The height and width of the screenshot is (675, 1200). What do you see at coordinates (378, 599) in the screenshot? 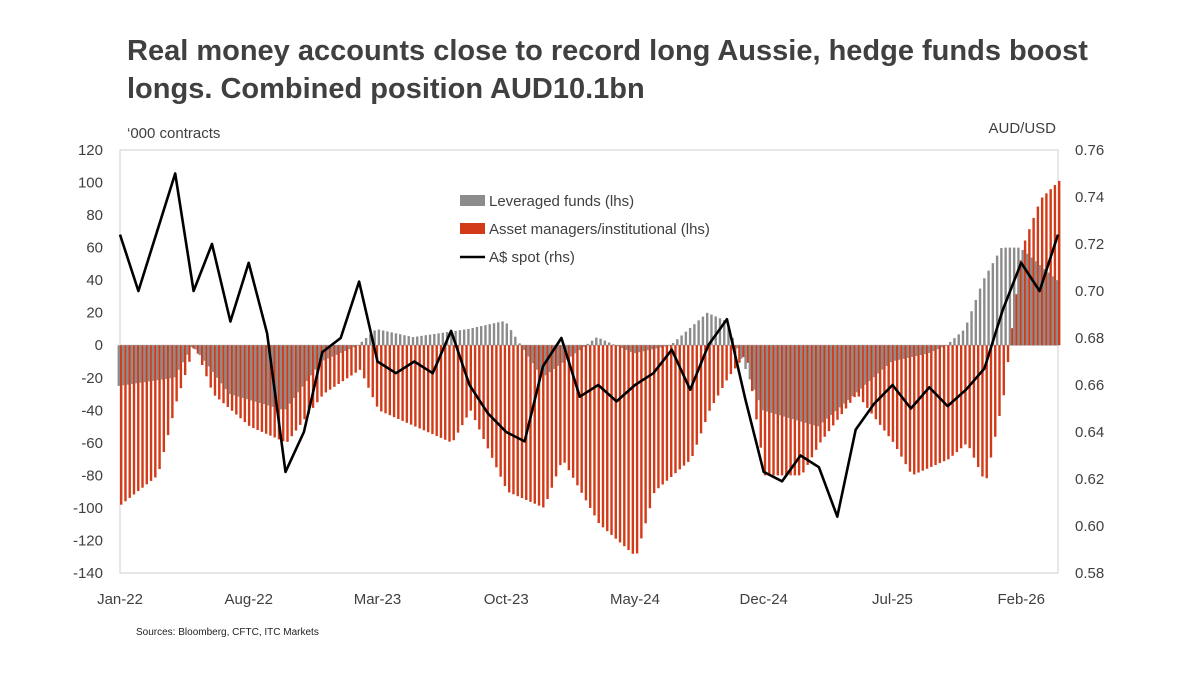
I see `x-tick-label: Mar-23` at bounding box center [378, 599].